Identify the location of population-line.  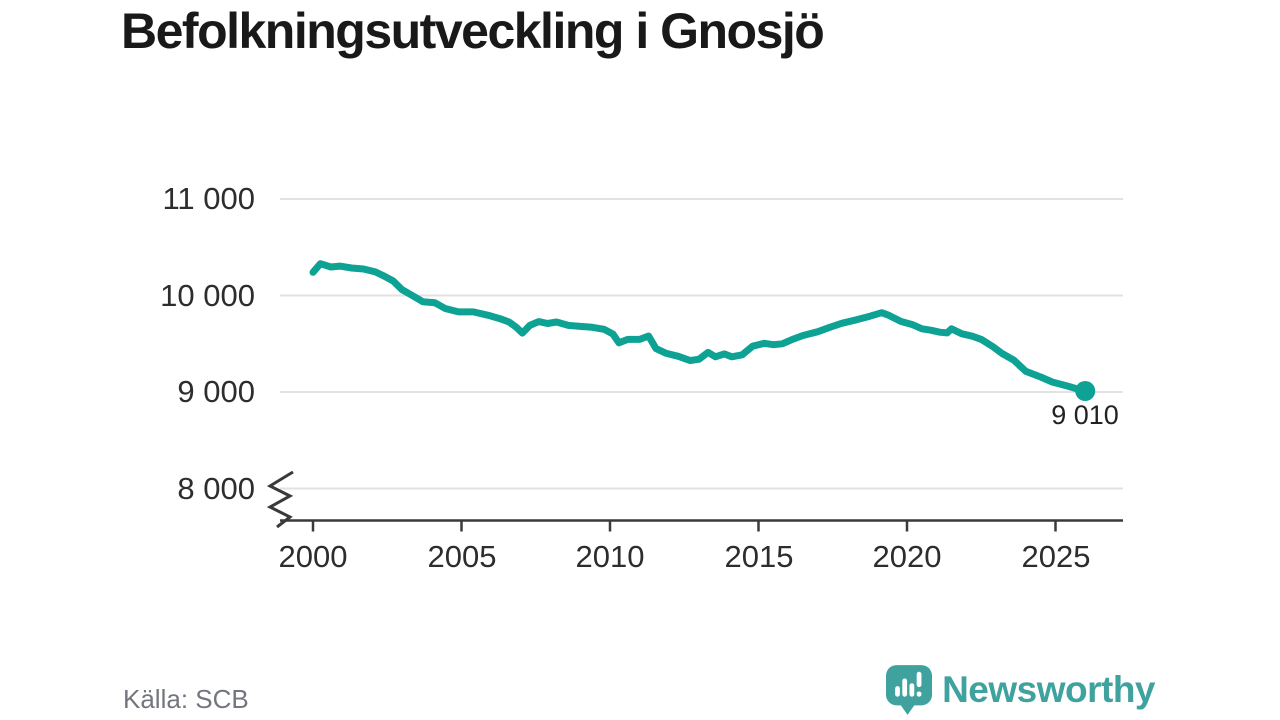
(699, 327).